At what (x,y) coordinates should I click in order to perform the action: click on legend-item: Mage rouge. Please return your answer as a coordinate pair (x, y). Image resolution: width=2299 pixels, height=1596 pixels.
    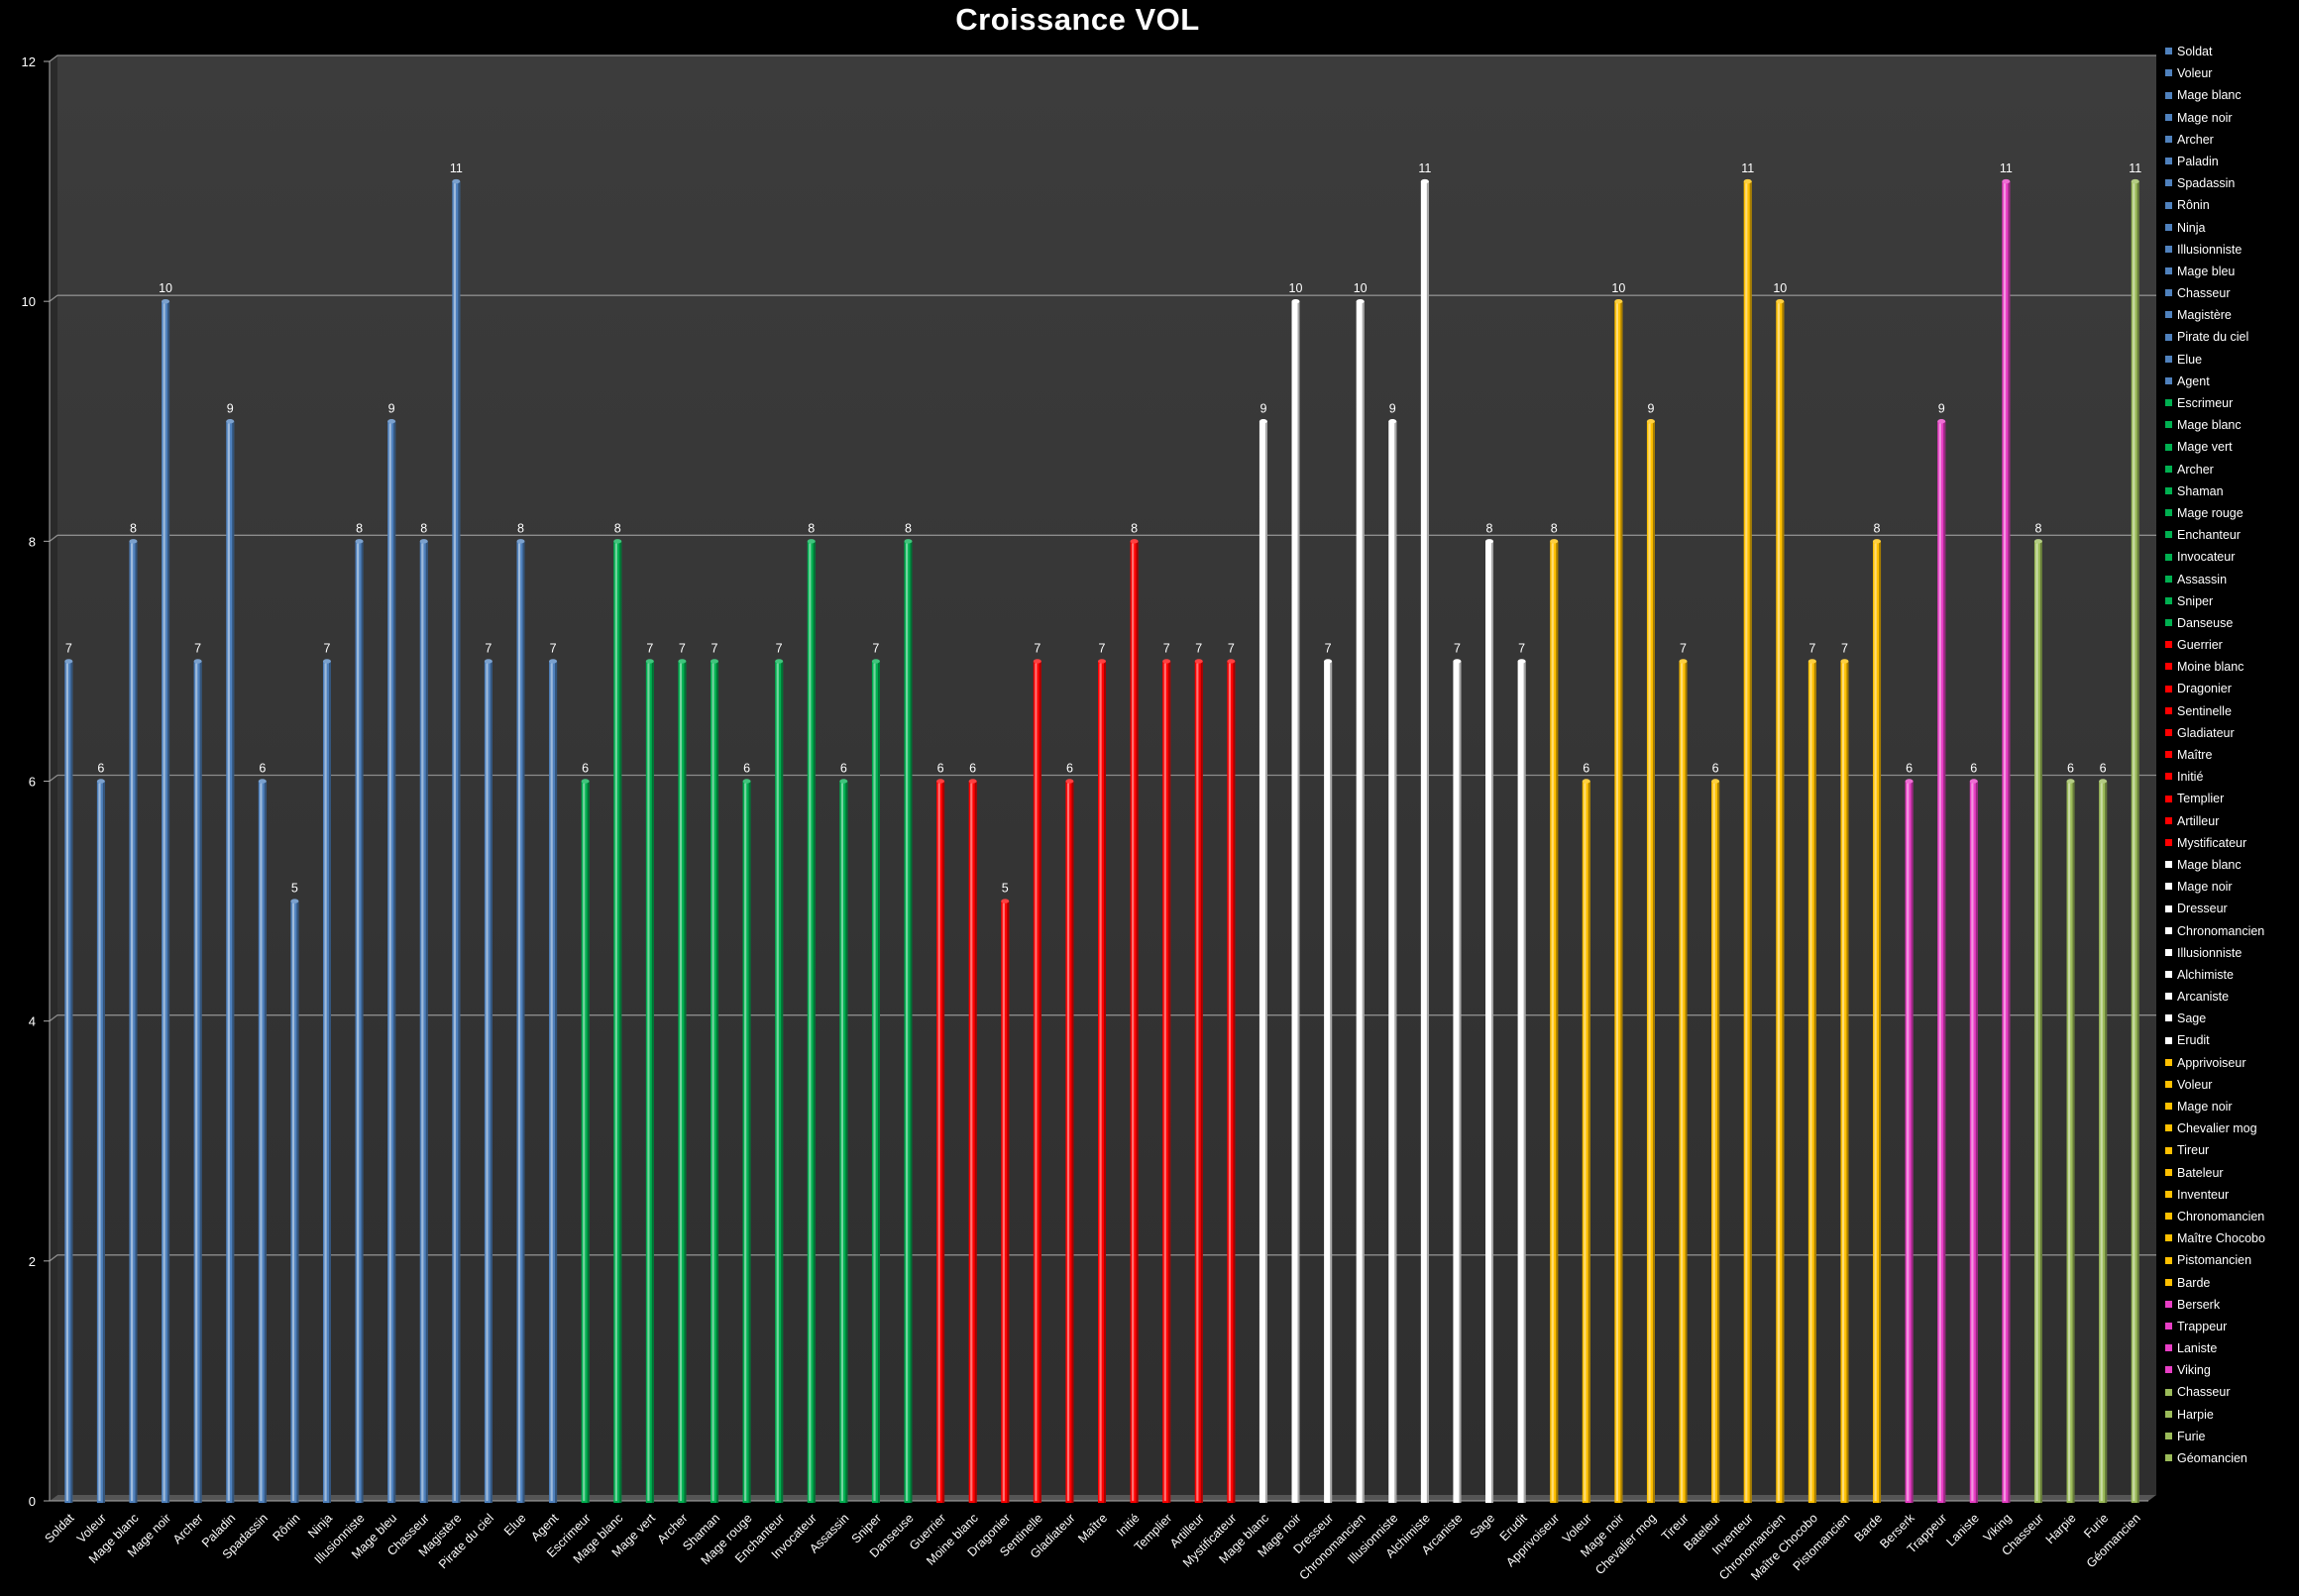
    Looking at the image, I should click on (2230, 513).